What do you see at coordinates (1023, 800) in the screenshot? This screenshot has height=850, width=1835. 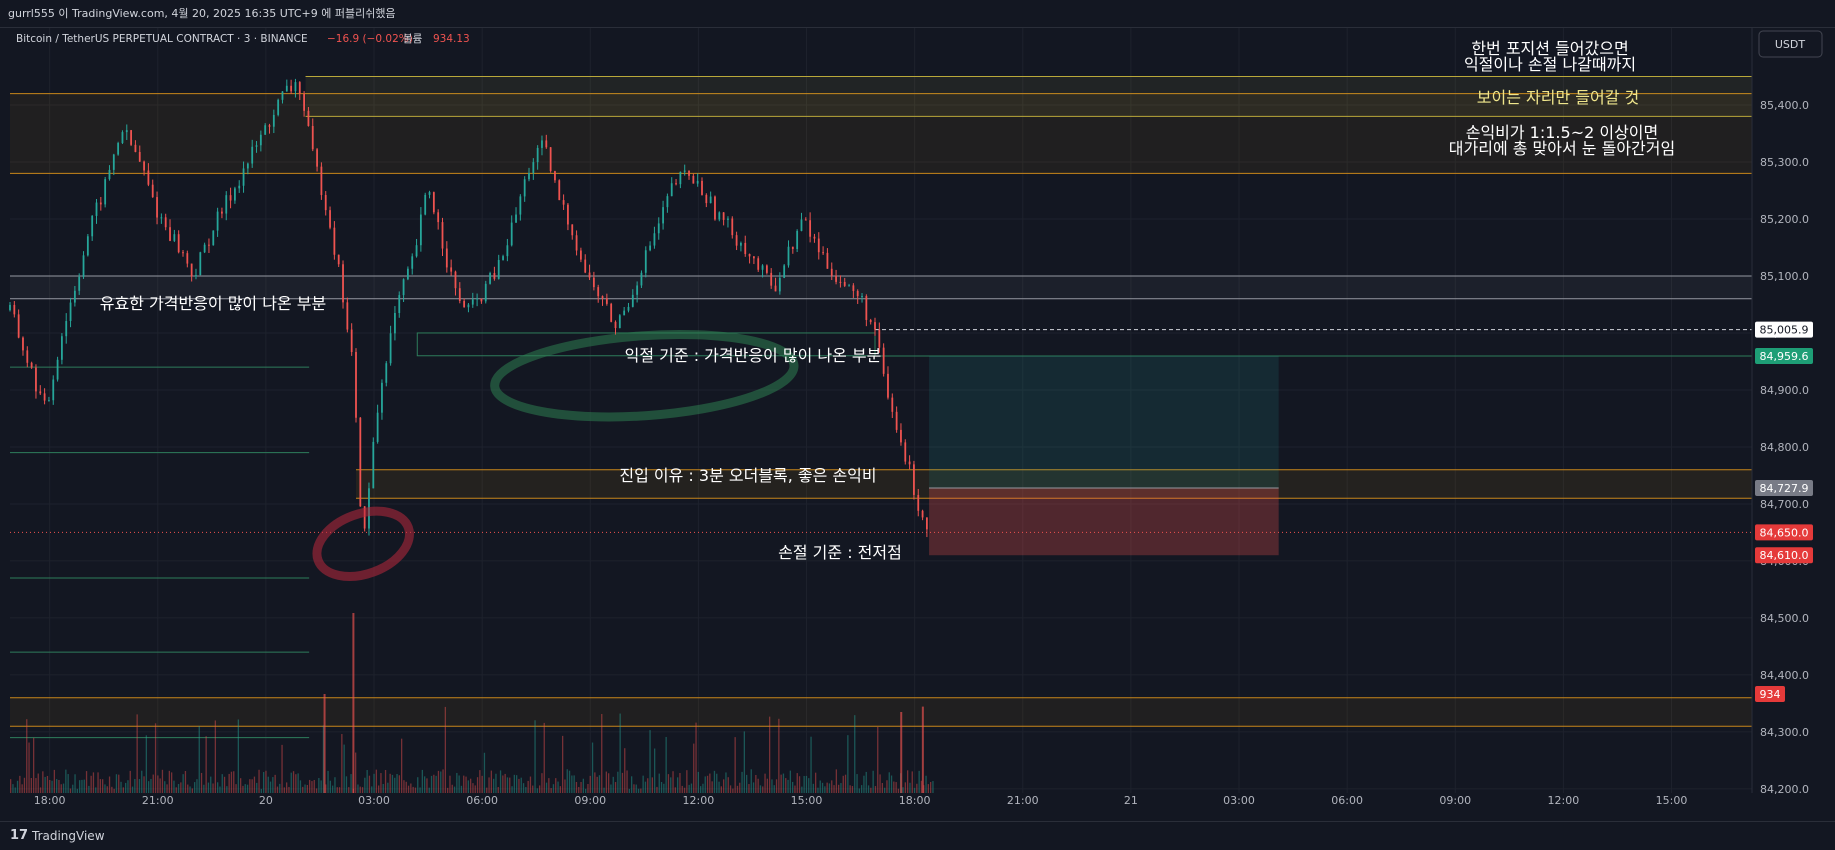 I see `x-tick-label: 21:00` at bounding box center [1023, 800].